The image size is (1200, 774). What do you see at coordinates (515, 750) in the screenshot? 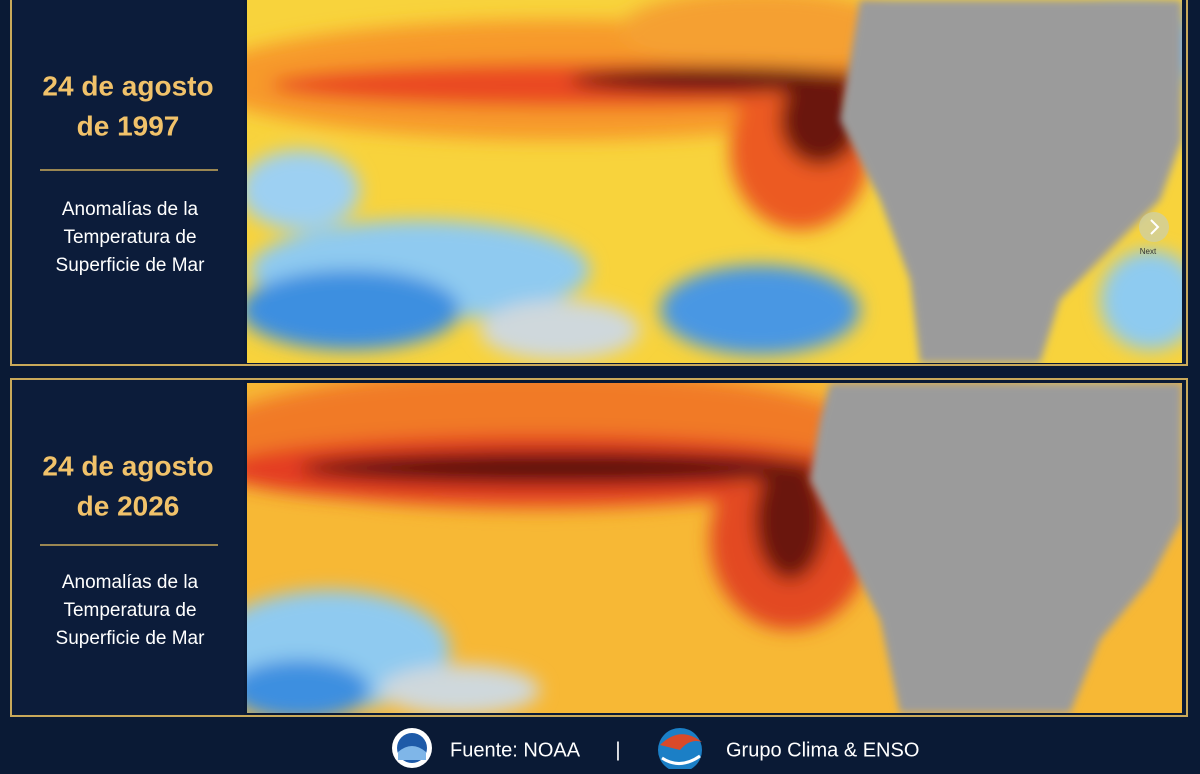
I see `source: Fuente: NOAA` at bounding box center [515, 750].